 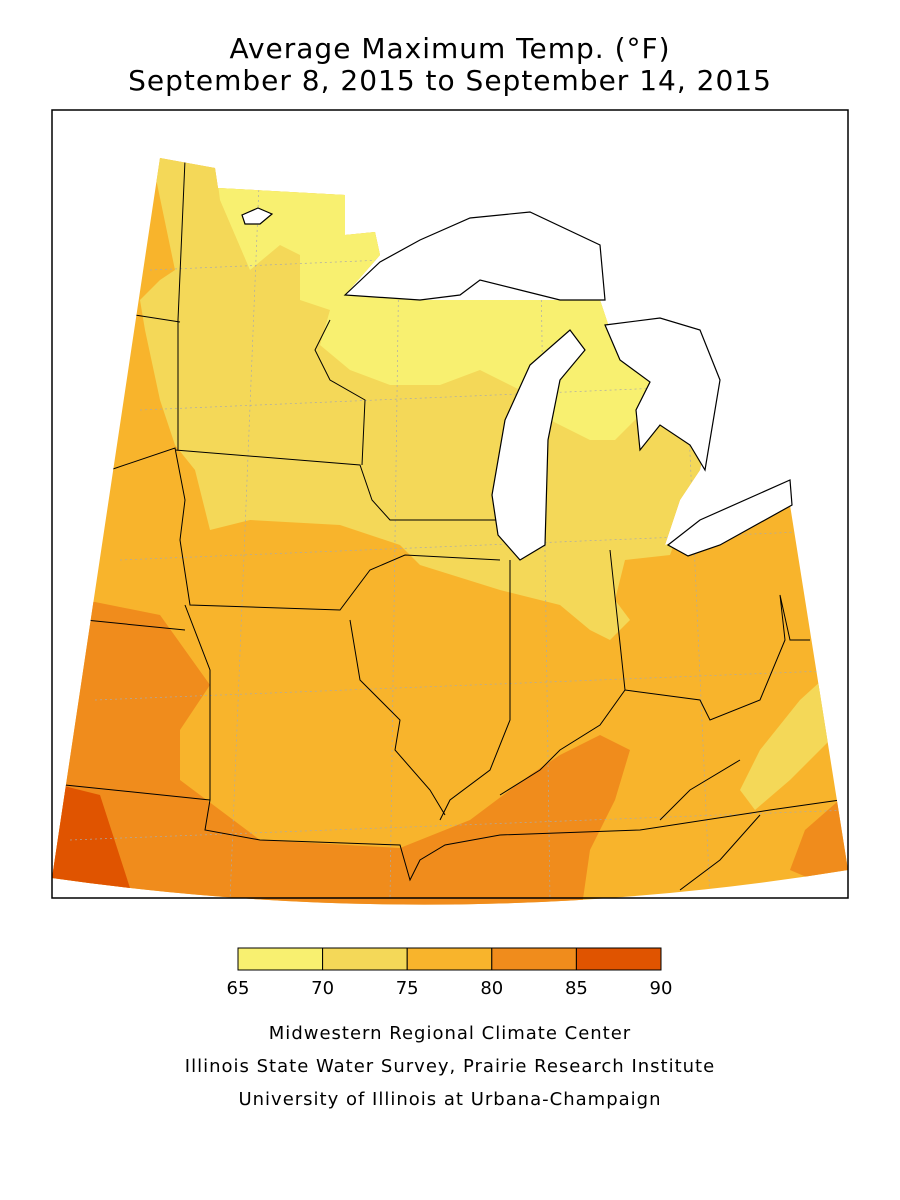 What do you see at coordinates (450, 973) in the screenshot?
I see `legend: 65 70 75 80 85 90` at bounding box center [450, 973].